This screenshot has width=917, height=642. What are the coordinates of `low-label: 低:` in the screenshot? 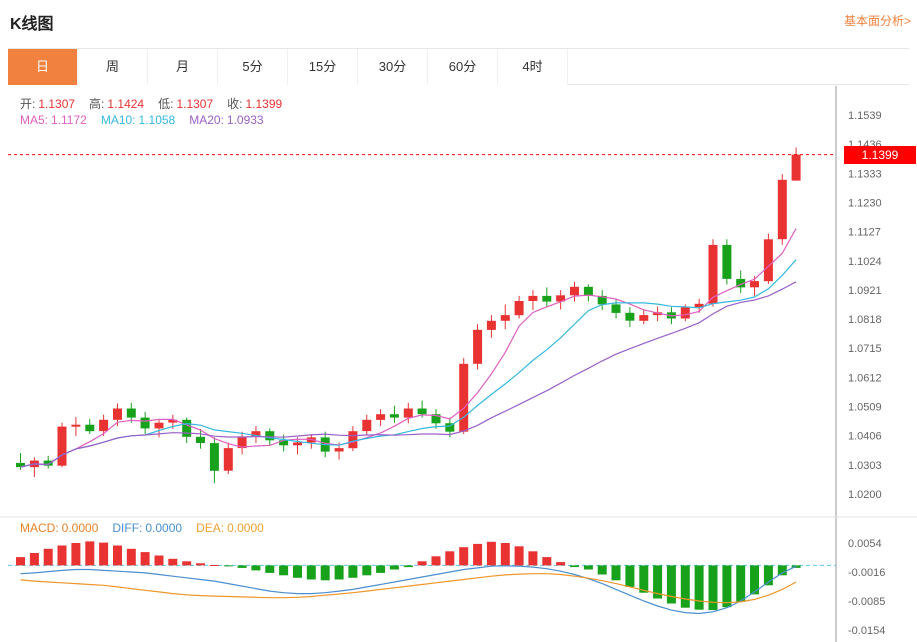 It's located at (166, 104).